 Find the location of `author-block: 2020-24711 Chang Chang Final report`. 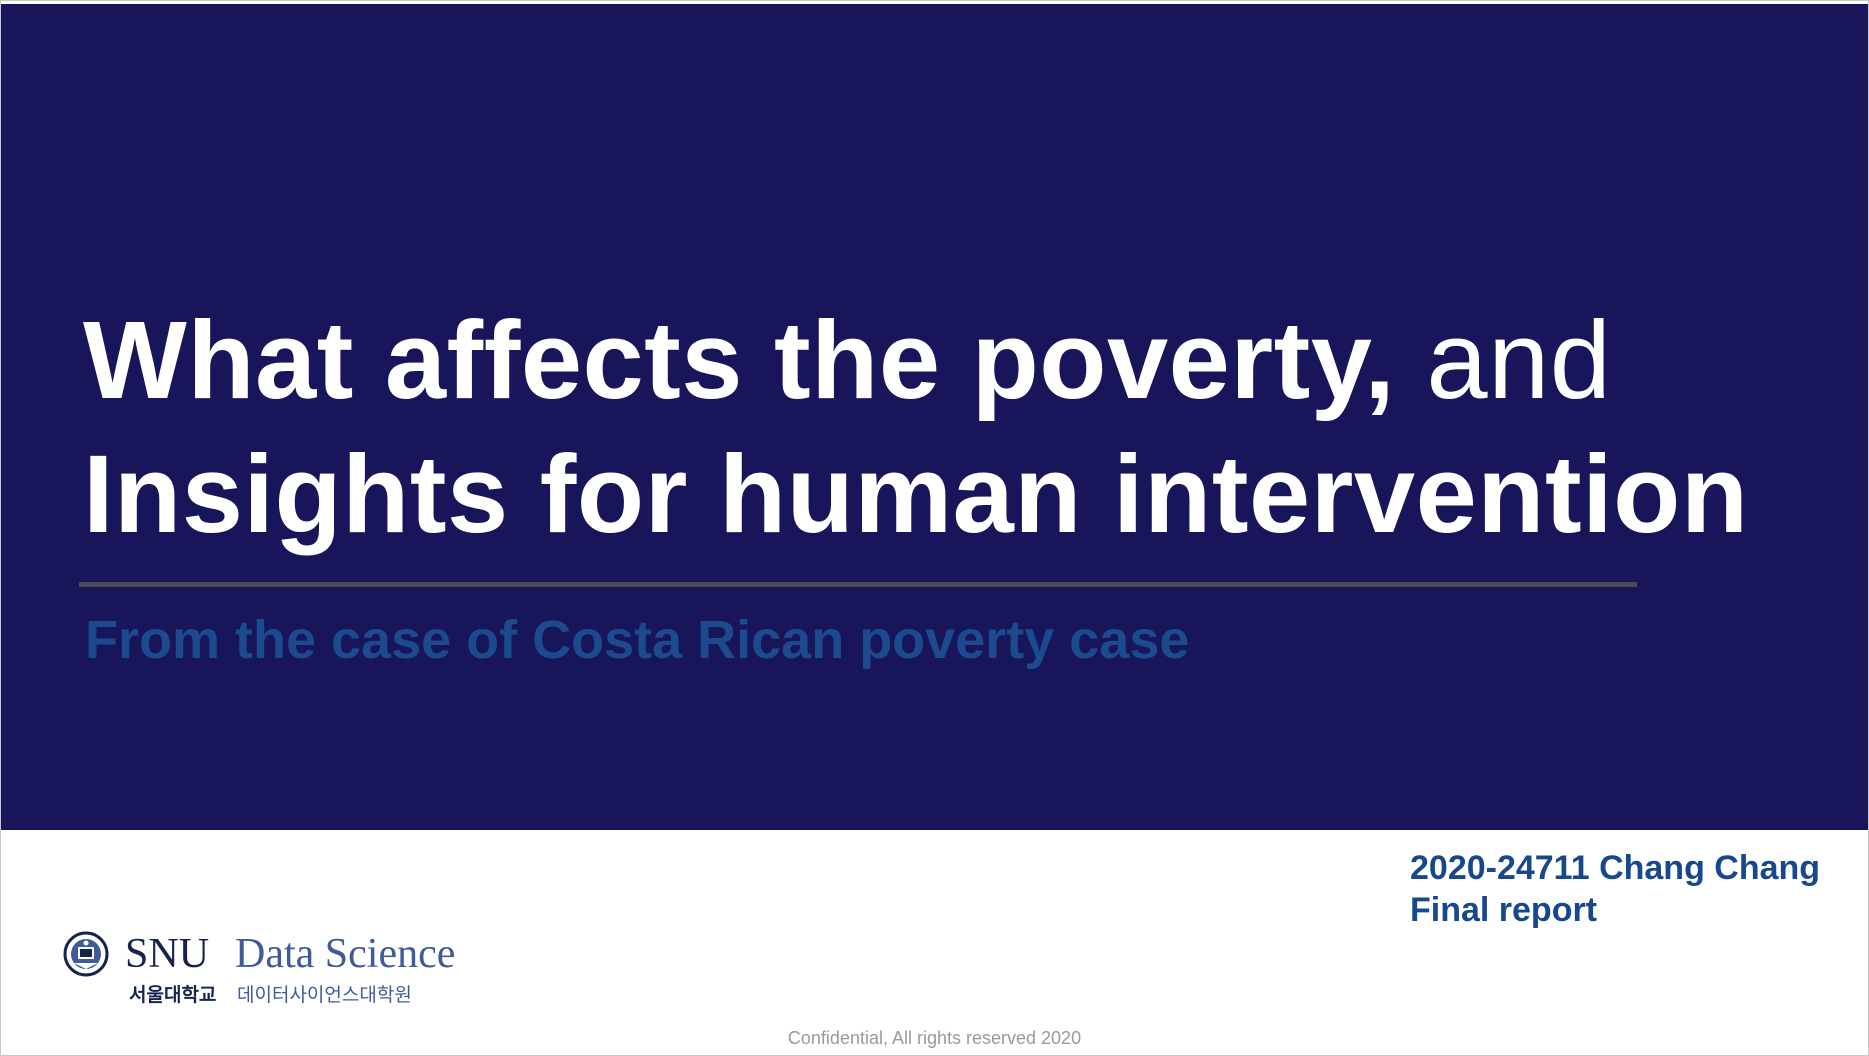

author-block: 2020-24711 Chang Chang Final report is located at coordinates (1615, 889).